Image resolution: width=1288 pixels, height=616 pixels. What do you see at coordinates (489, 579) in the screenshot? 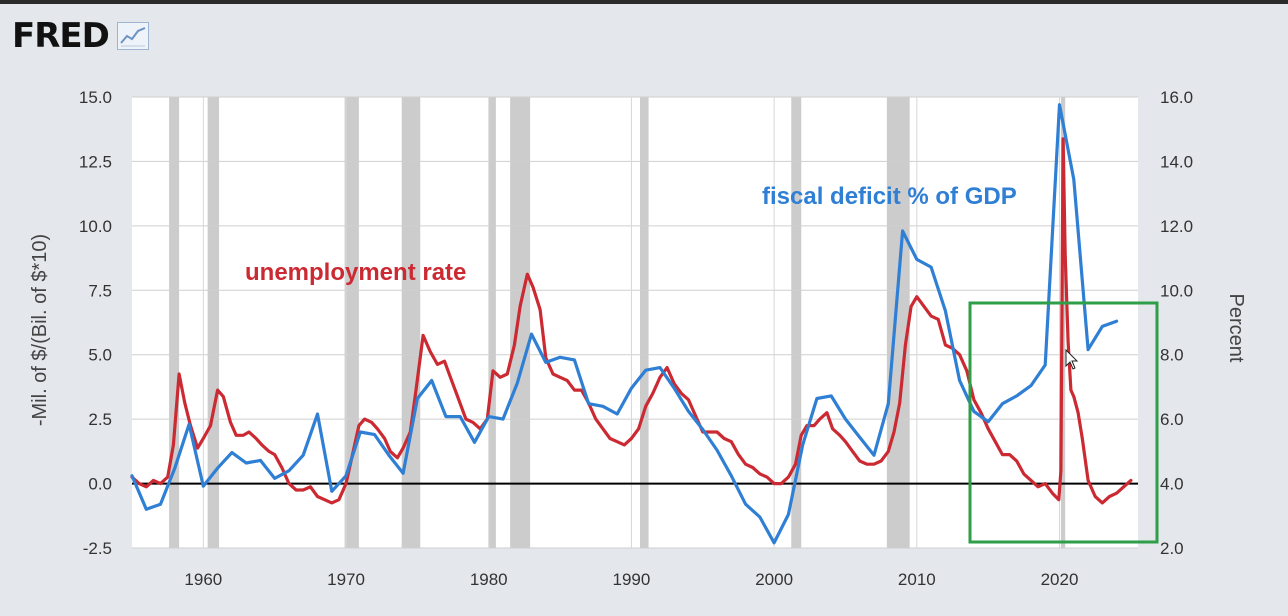
I see `x-tick-label: 1980` at bounding box center [489, 579].